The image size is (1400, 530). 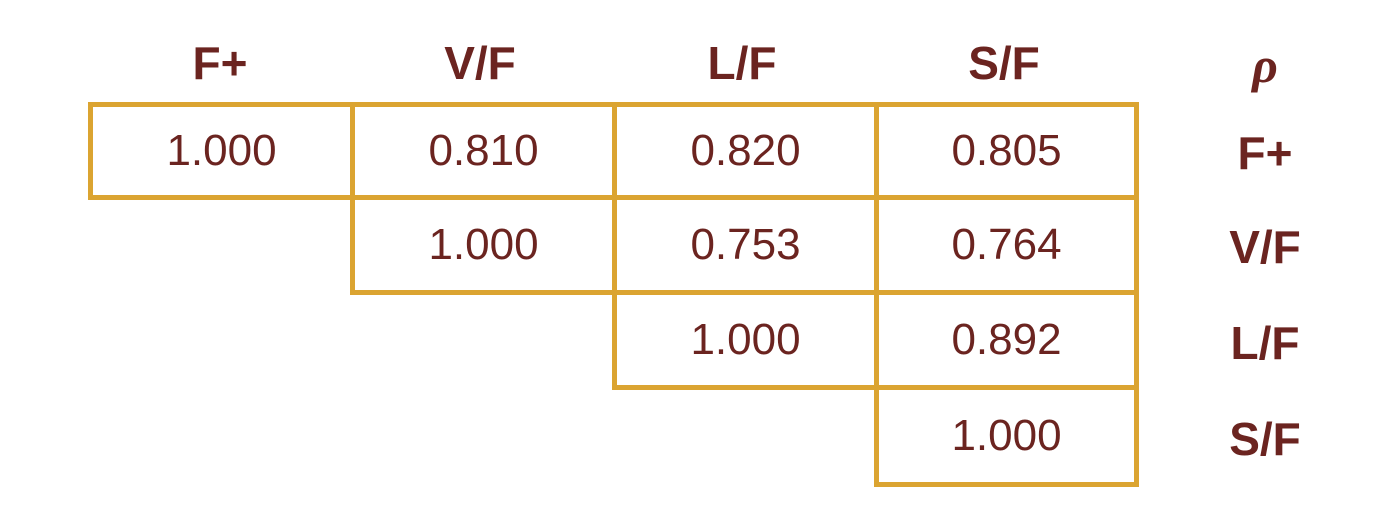 What do you see at coordinates (1006, 245) in the screenshot?
I see `cell-v-f-s-f: 0.764` at bounding box center [1006, 245].